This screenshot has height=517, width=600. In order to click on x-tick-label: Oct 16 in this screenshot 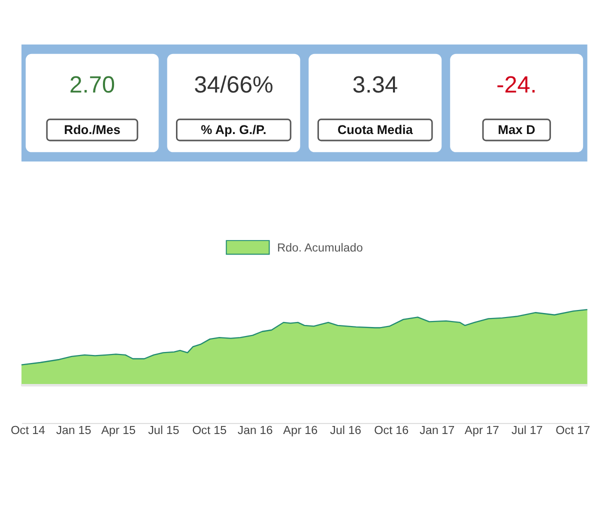, I will do `click(391, 431)`.